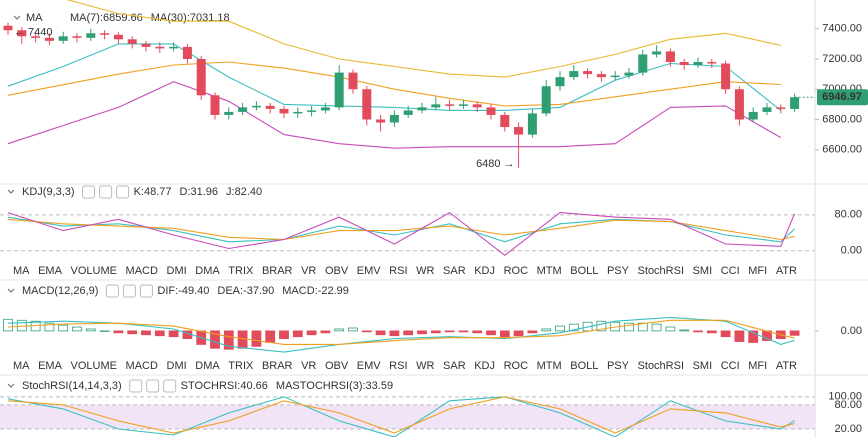 This screenshot has height=437, width=868. Describe the element at coordinates (153, 192) in the screenshot. I see `legend-label: K:48.77` at that location.